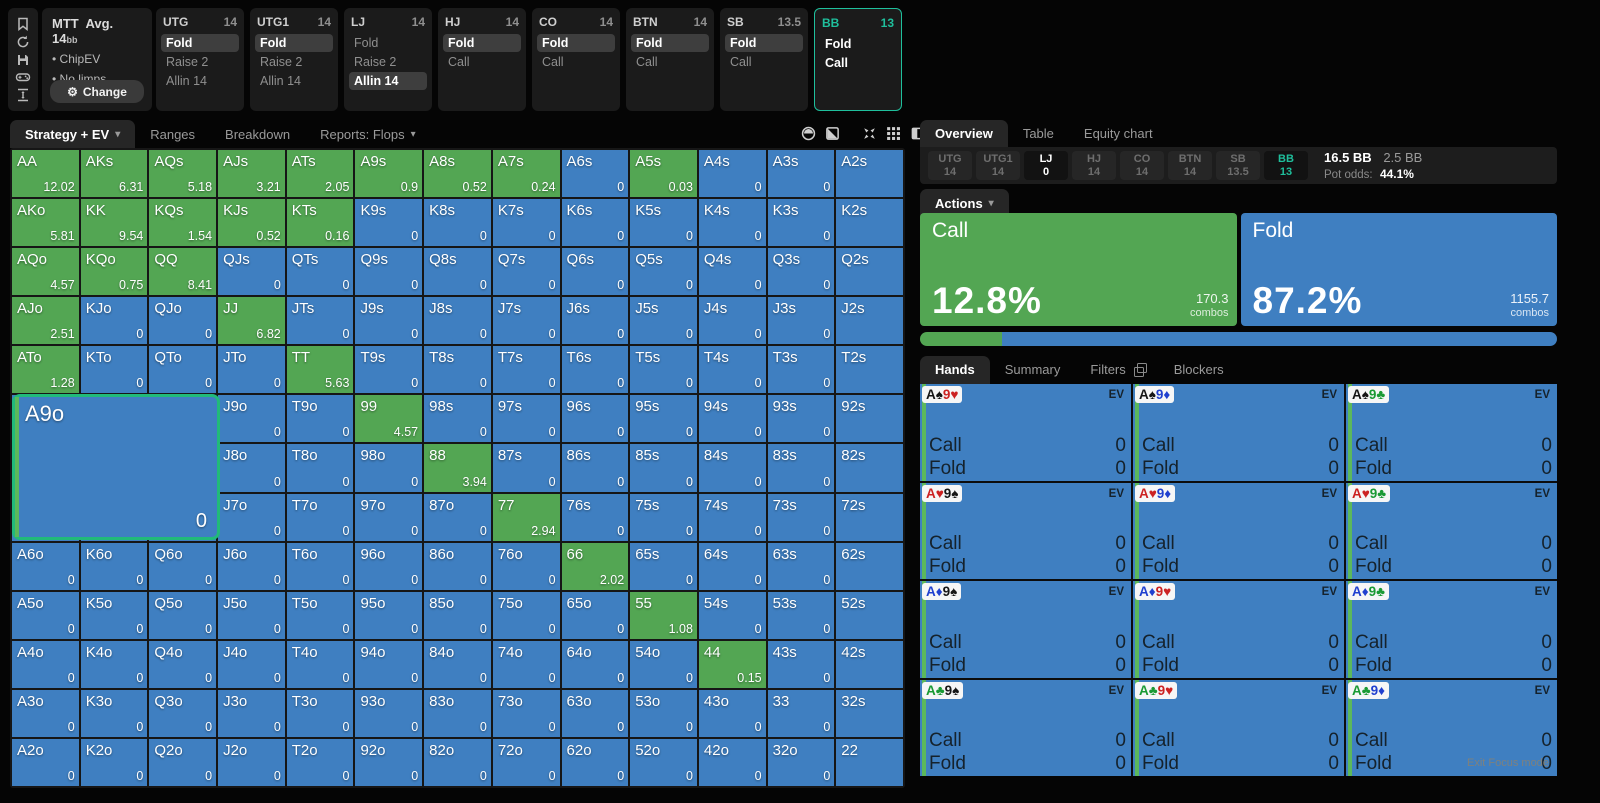  I want to click on matrix-cell-KTs: KTs 0.16, so click(320, 223).